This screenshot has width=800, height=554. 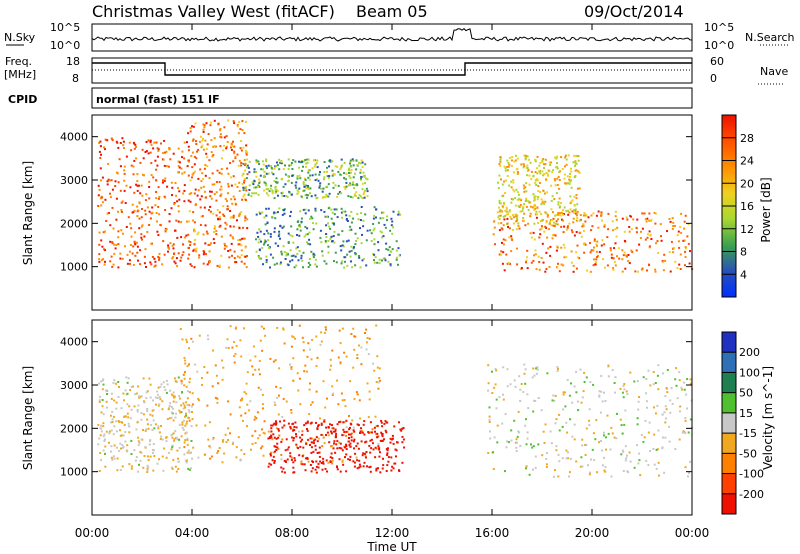 What do you see at coordinates (158, 99) in the screenshot?
I see `cpid-text: normal (fast) 151 IF` at bounding box center [158, 99].